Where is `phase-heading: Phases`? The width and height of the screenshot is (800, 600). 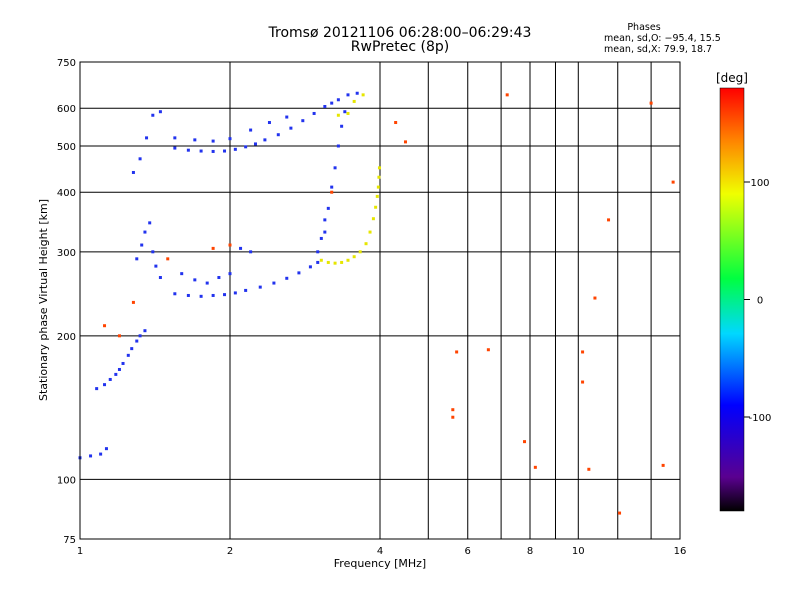
phase-heading: Phases is located at coordinates (644, 27).